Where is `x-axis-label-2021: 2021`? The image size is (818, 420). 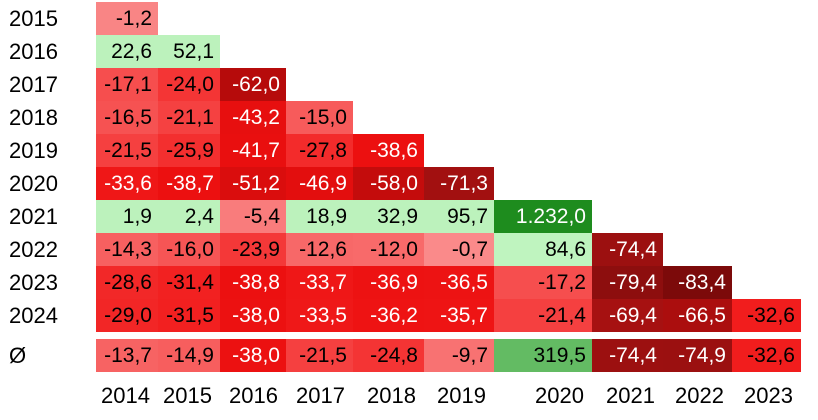
x-axis-label-2021: 2021 is located at coordinates (627, 396).